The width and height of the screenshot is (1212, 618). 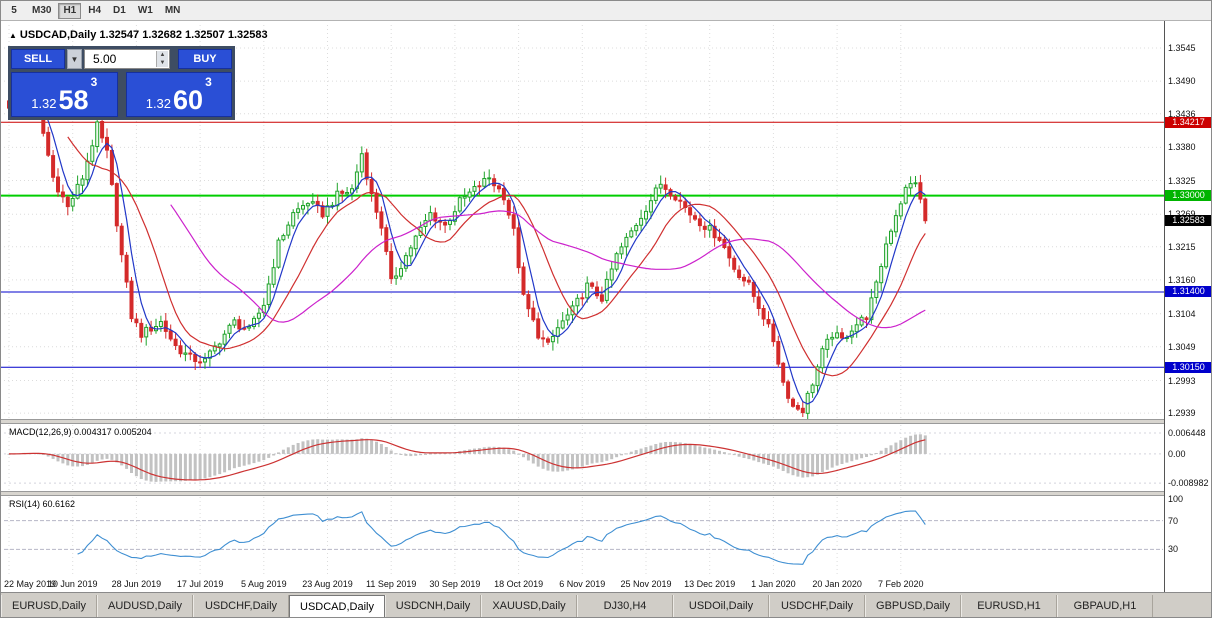 What do you see at coordinates (646, 584) in the screenshot?
I see `date-label: 25 Nov 2019` at bounding box center [646, 584].